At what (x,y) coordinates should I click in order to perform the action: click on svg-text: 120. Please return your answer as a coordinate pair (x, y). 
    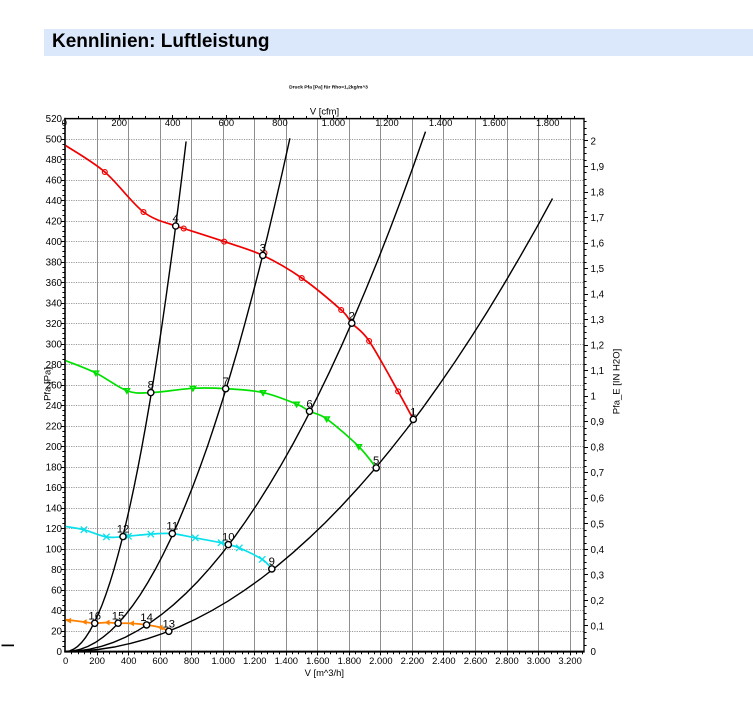
    Looking at the image, I should click on (54, 529).